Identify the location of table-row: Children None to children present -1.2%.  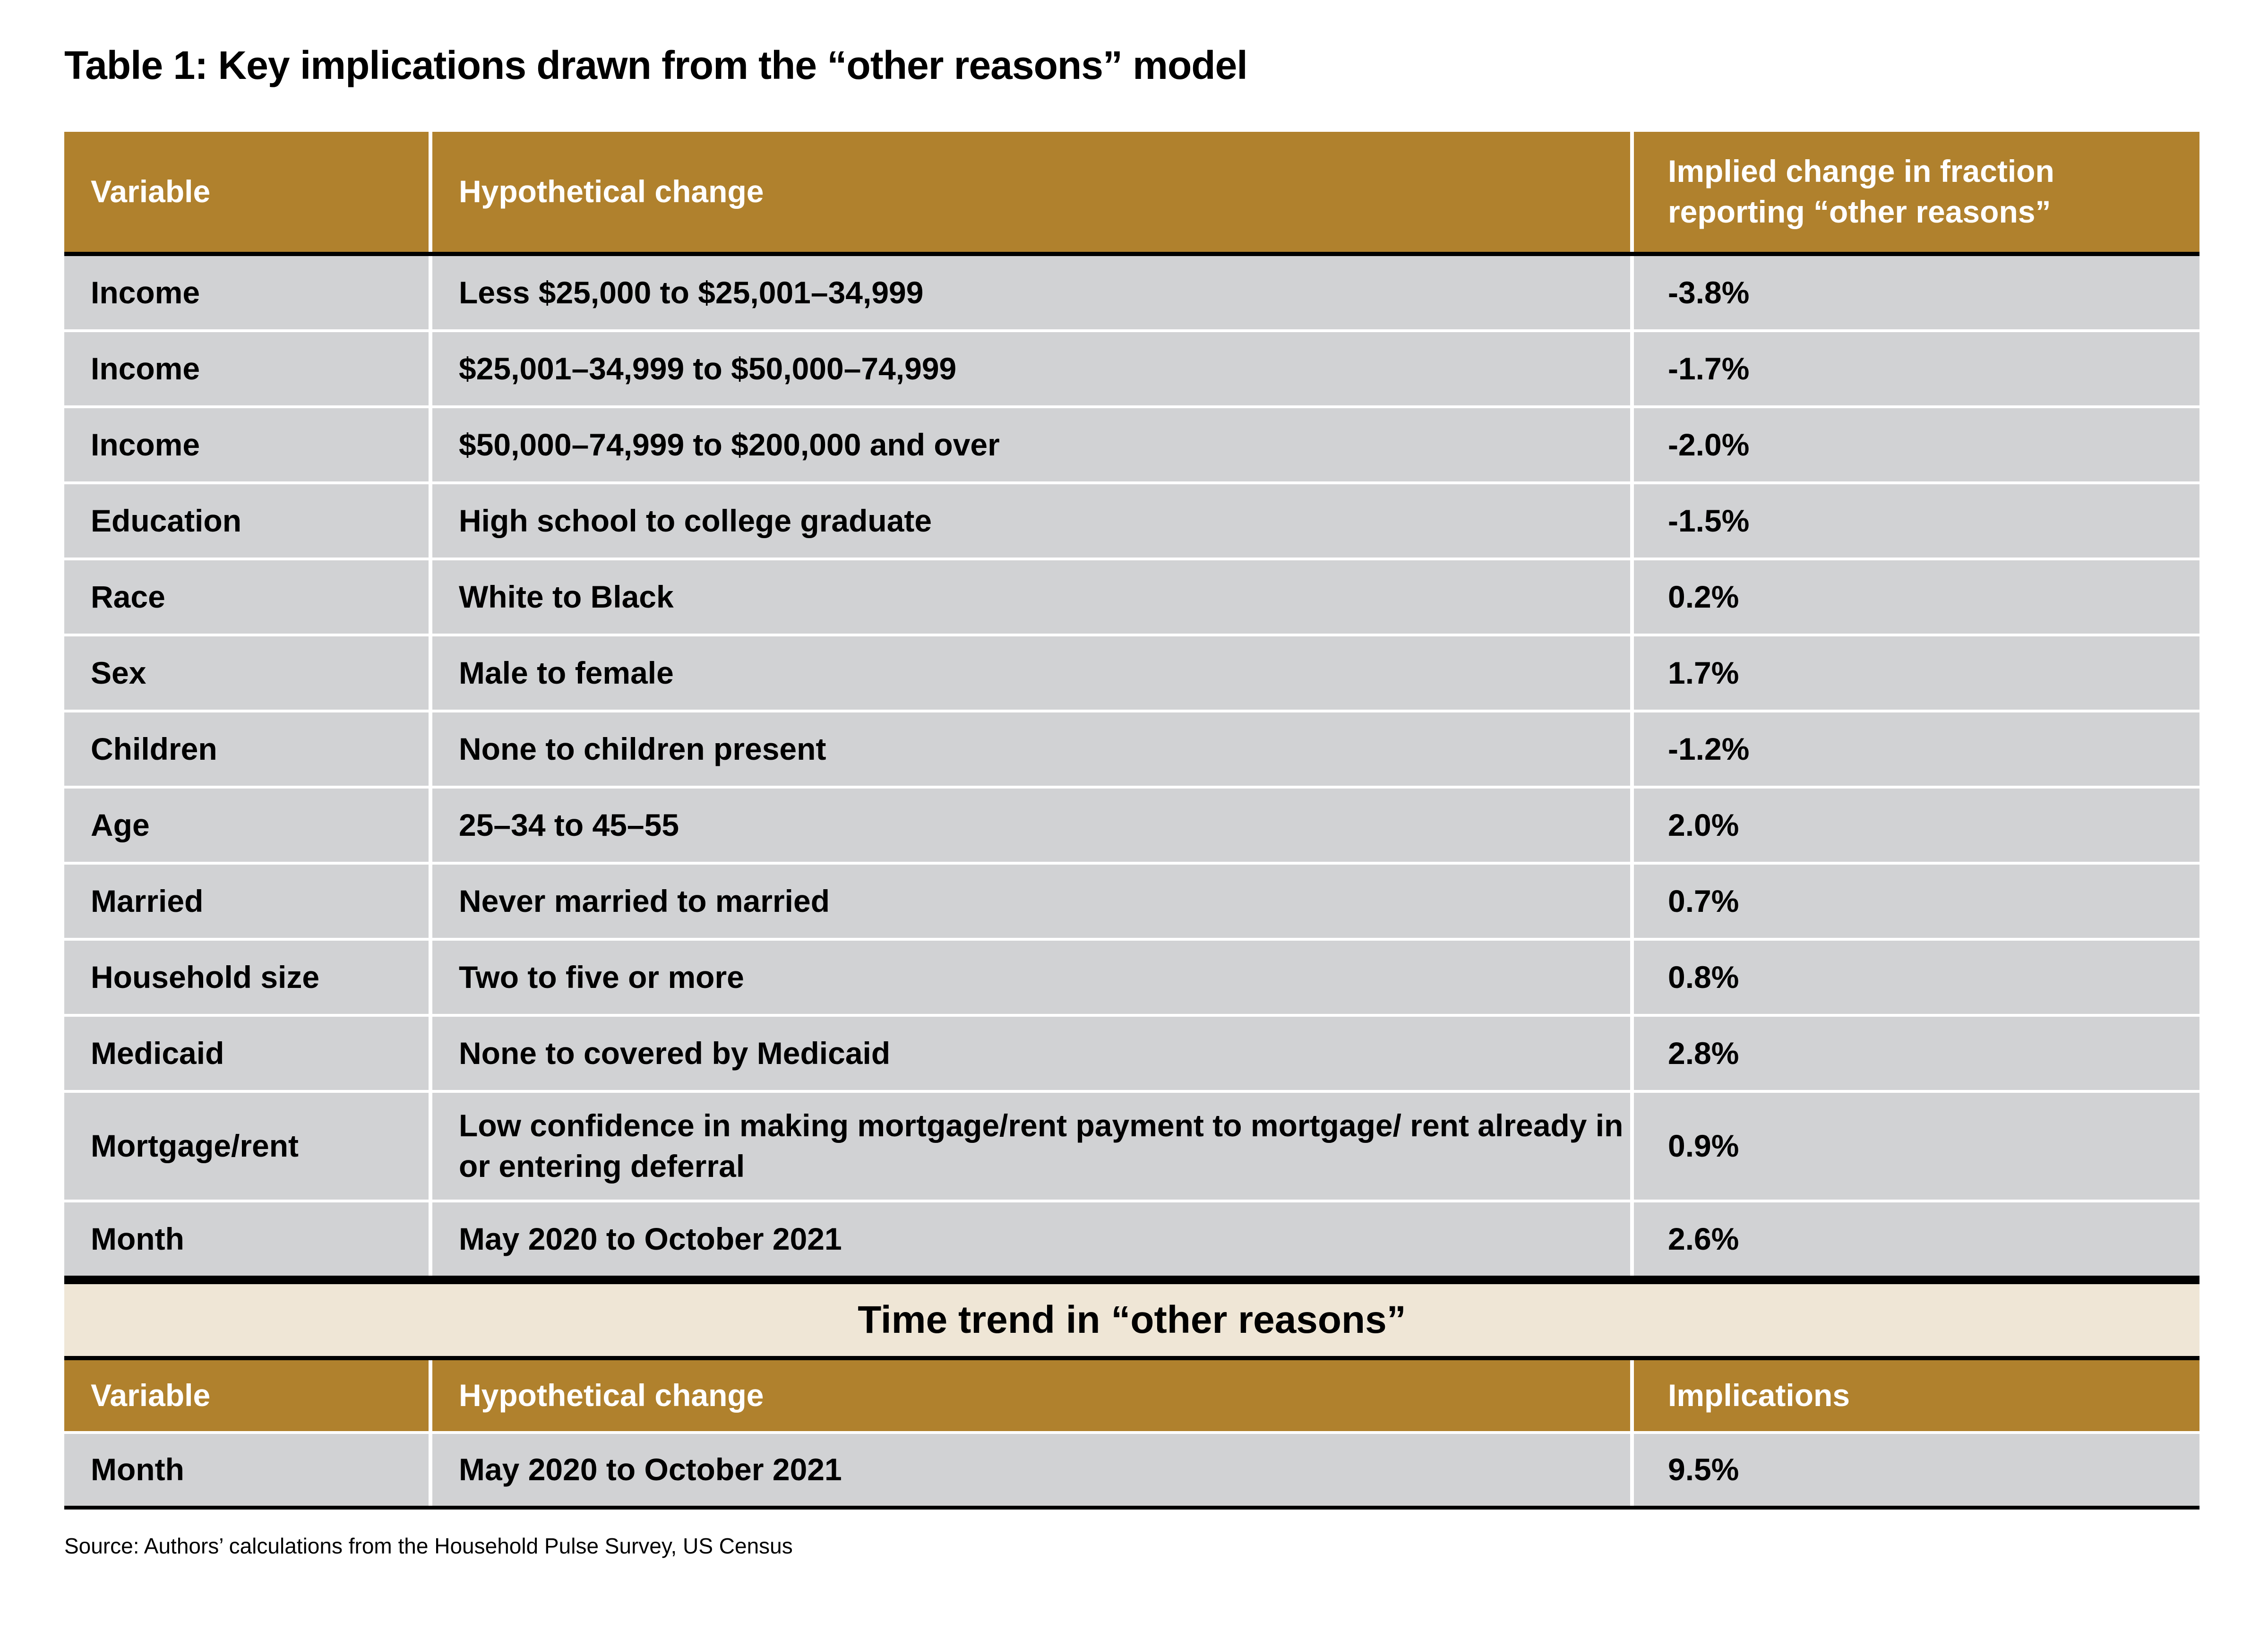
(1131, 749).